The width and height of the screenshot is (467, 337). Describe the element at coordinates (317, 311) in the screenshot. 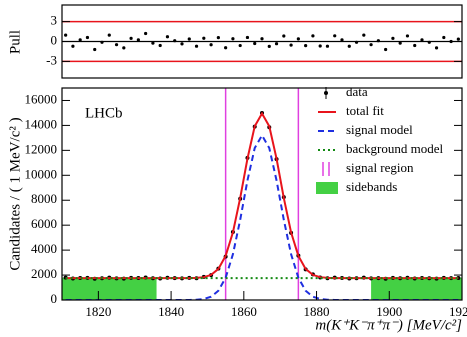

I see `x-tick-label: 1880` at that location.